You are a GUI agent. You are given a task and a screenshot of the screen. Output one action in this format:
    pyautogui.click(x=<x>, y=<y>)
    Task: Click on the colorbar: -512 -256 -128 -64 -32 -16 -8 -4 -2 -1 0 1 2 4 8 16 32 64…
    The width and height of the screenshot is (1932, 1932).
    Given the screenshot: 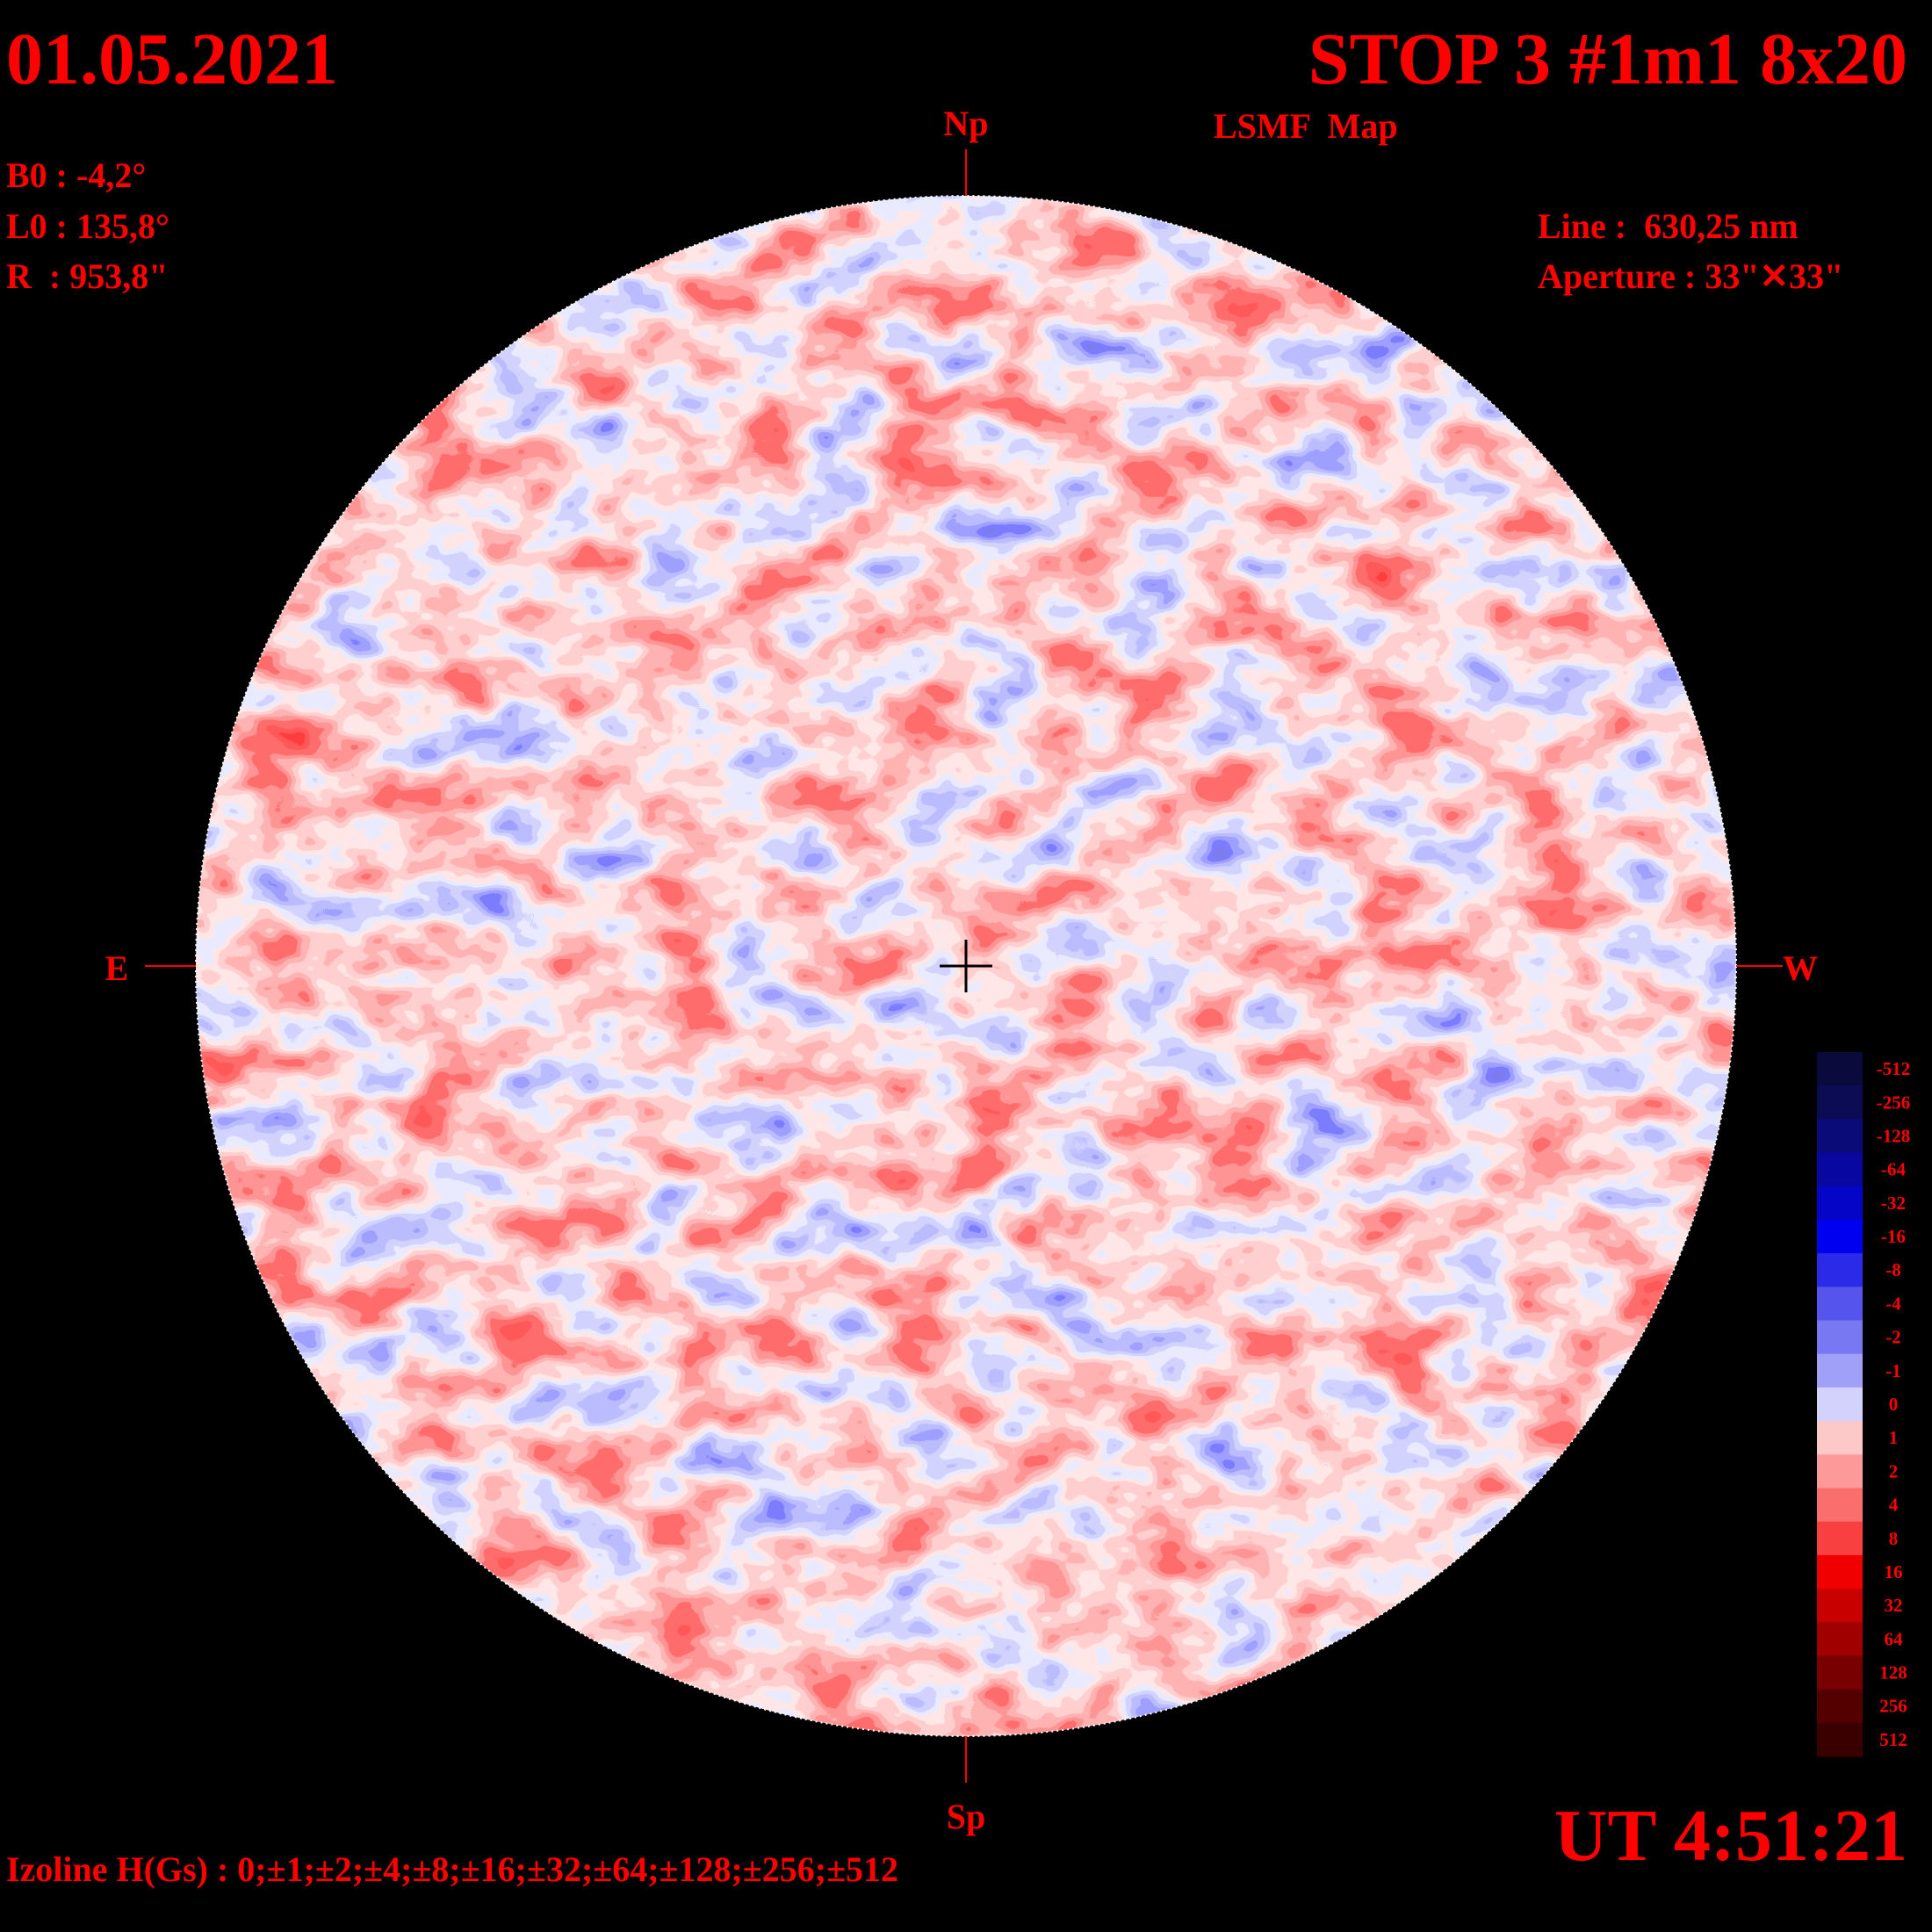 What is the action you would take?
    pyautogui.click(x=1863, y=1405)
    